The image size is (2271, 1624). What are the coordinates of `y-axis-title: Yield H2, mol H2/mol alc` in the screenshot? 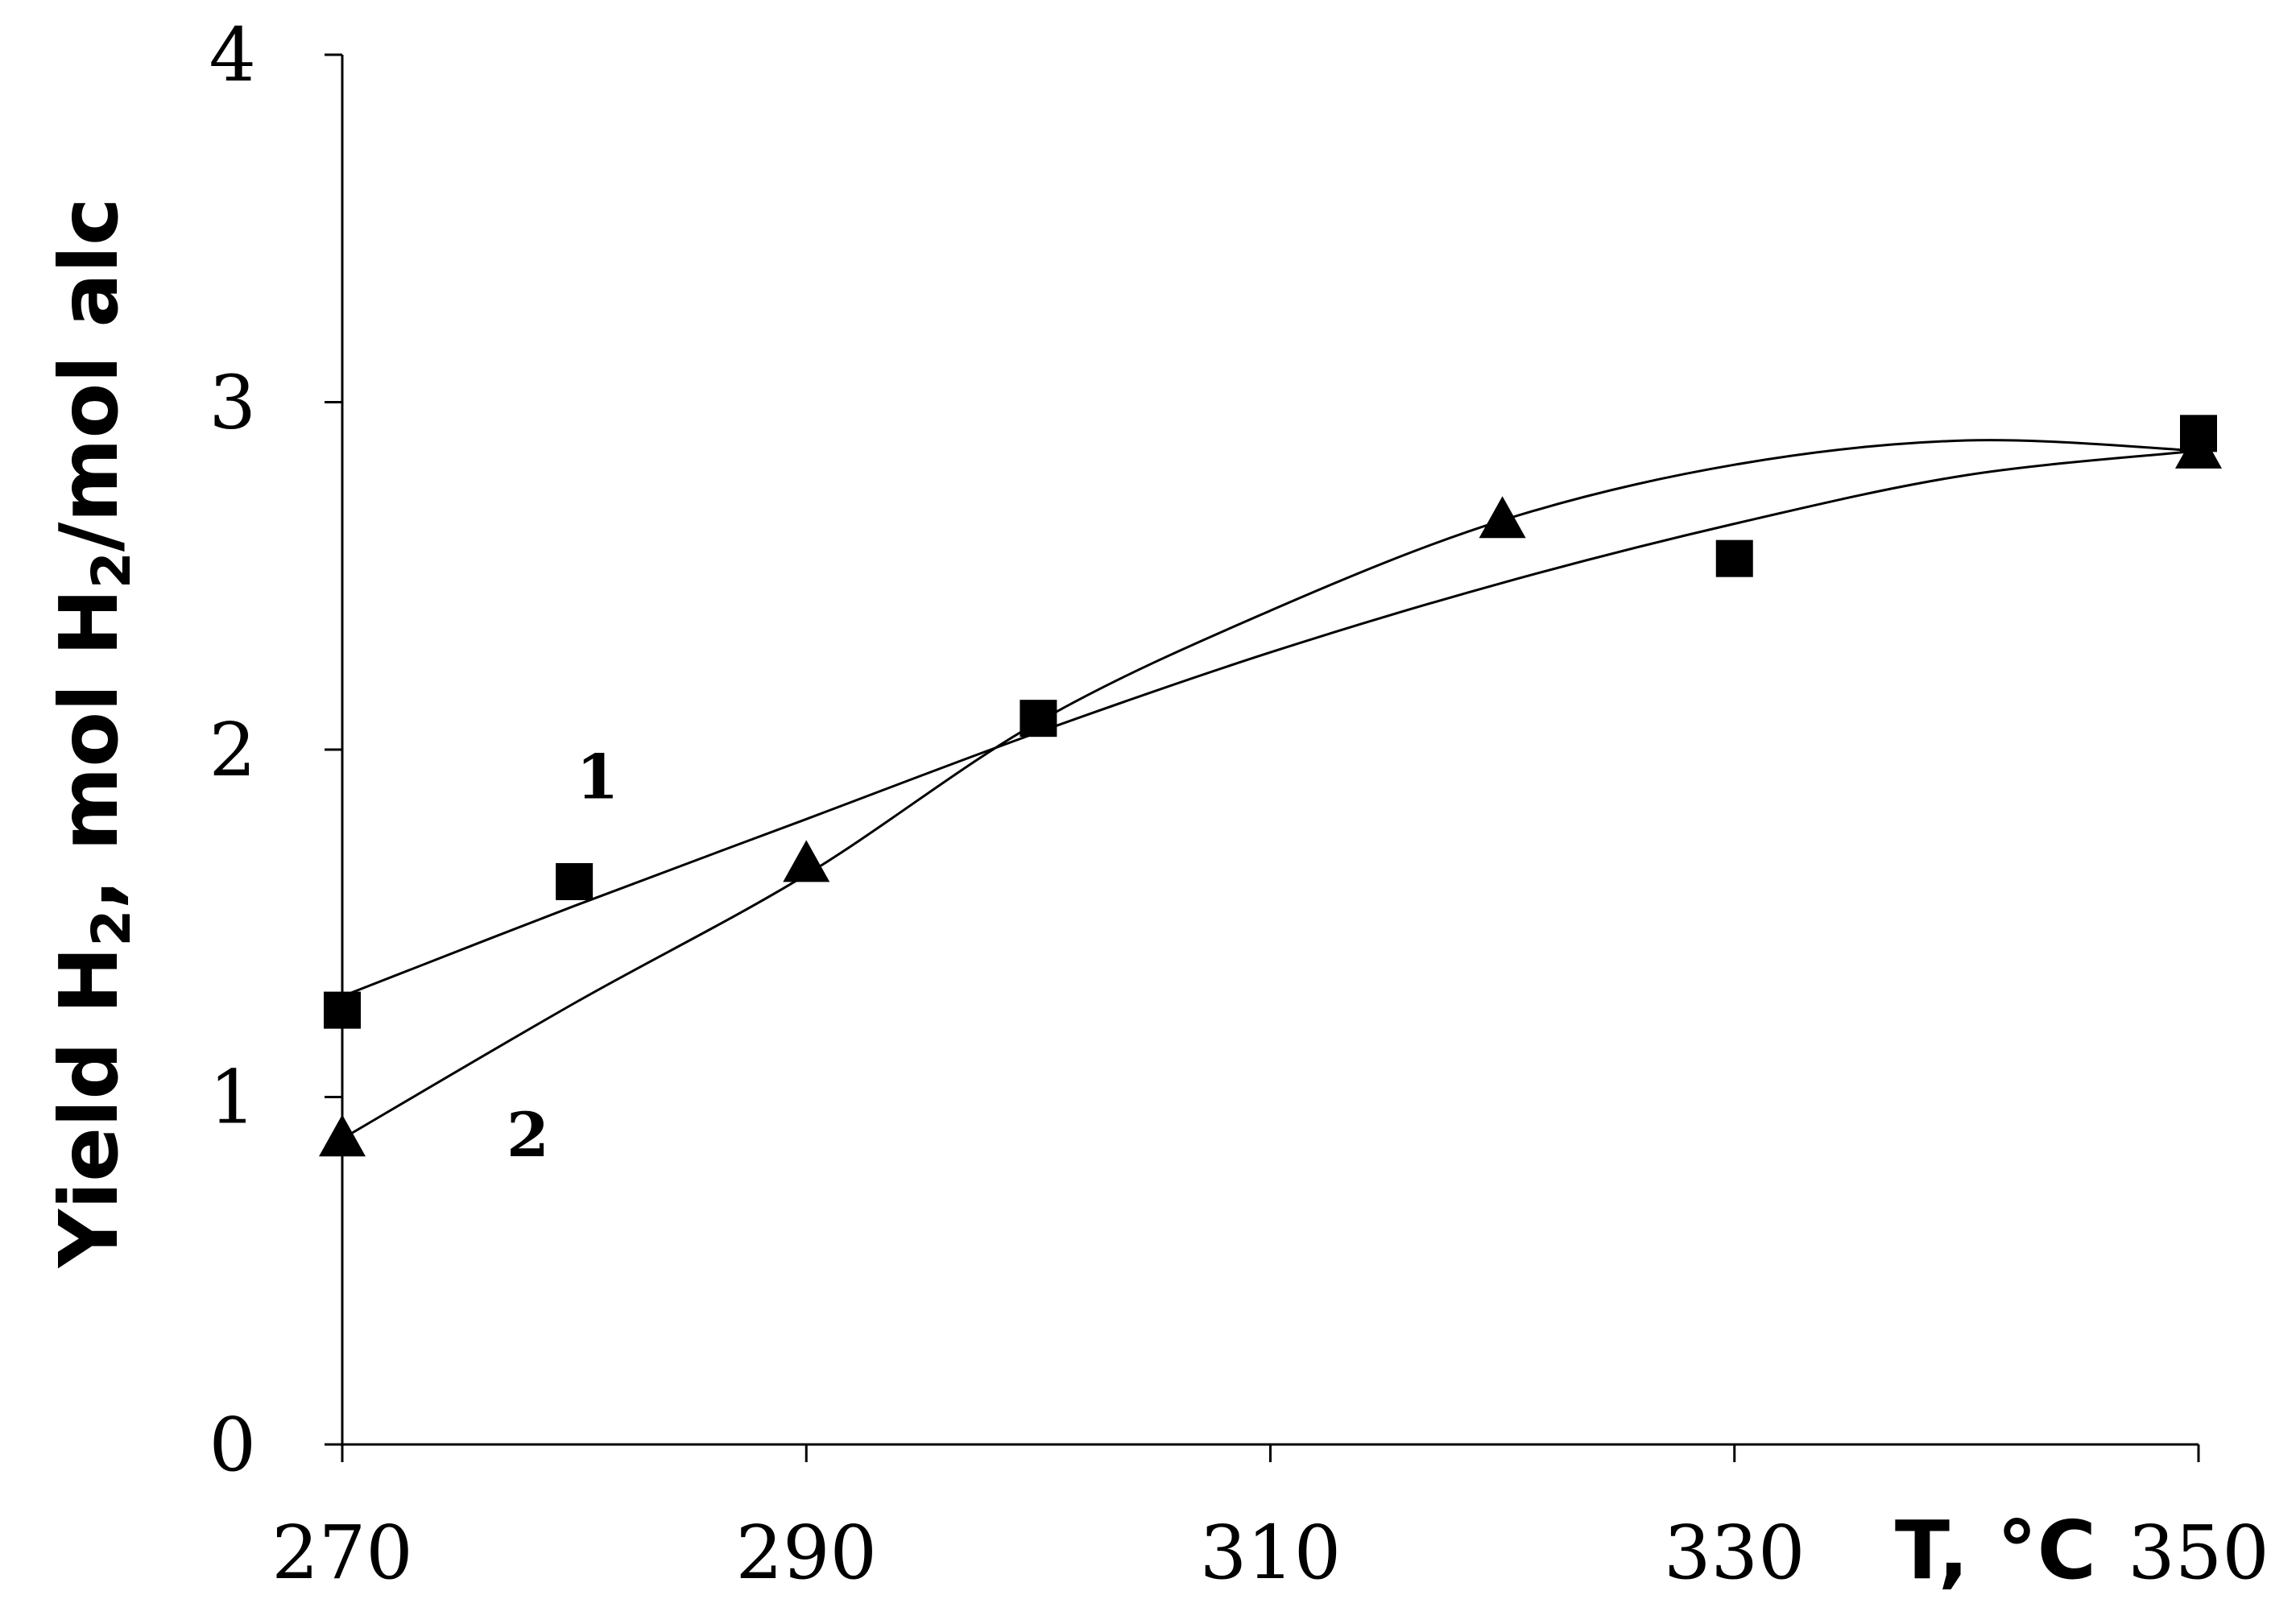 It's located at (92, 733).